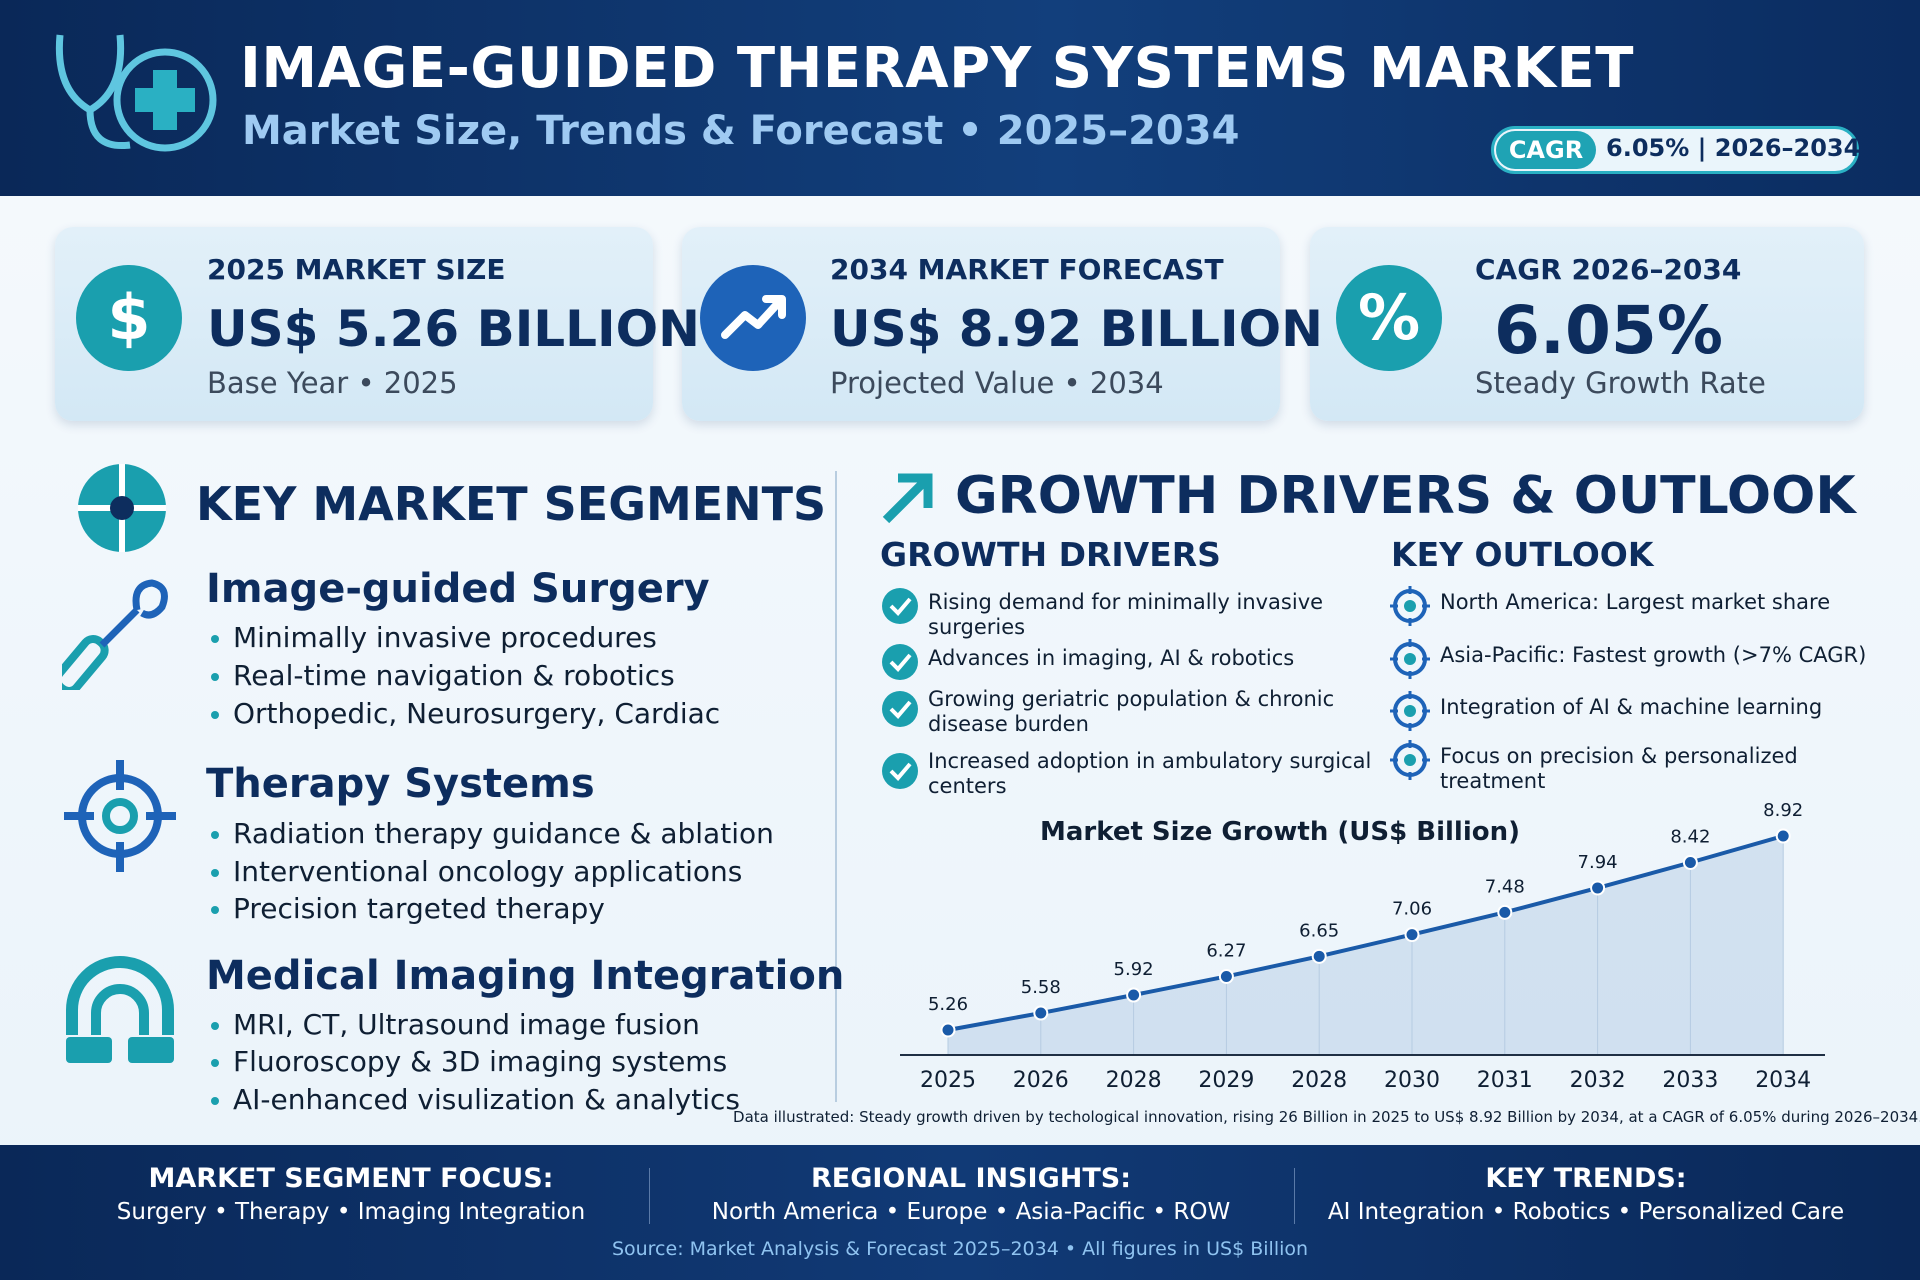 The image size is (1920, 1280). I want to click on value-label: 7.48, so click(1505, 886).